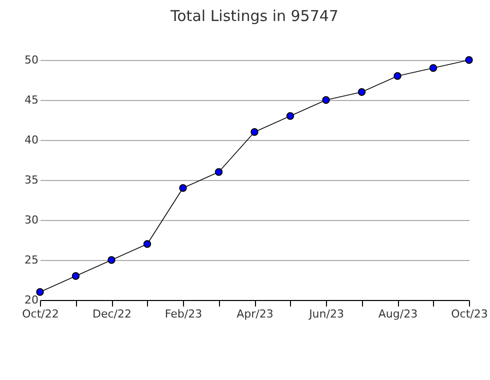 The width and height of the screenshot is (490, 380). I want to click on x-tick-label: Apr/23, so click(255, 314).